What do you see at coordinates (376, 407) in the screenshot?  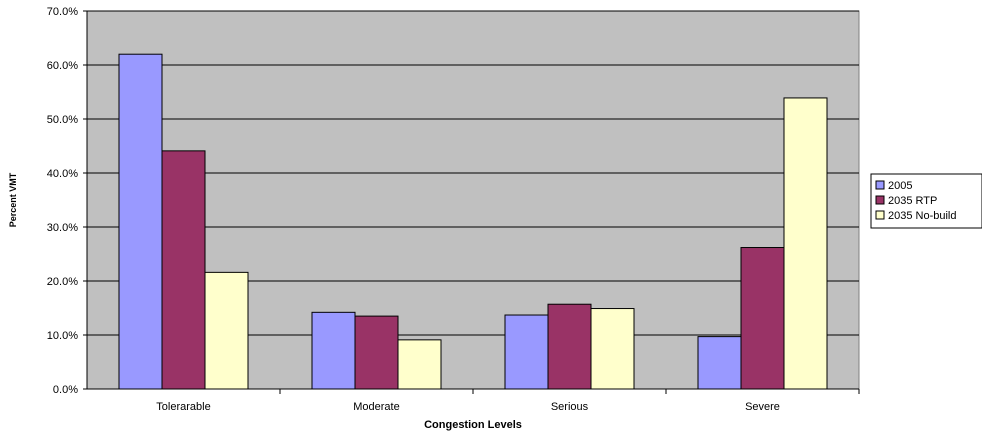 I see `x-tick-label: Moderate` at bounding box center [376, 407].